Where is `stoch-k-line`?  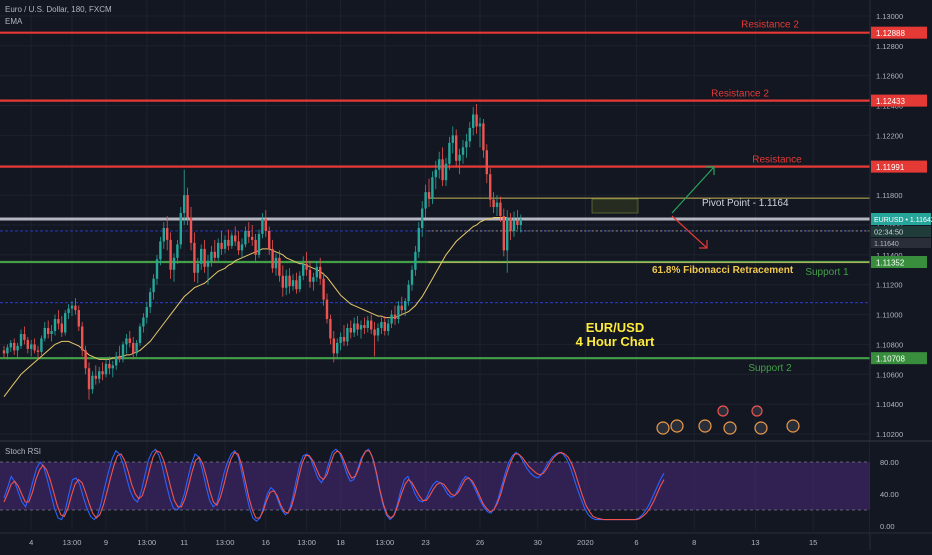
stoch-k-line is located at coordinates (334, 485).